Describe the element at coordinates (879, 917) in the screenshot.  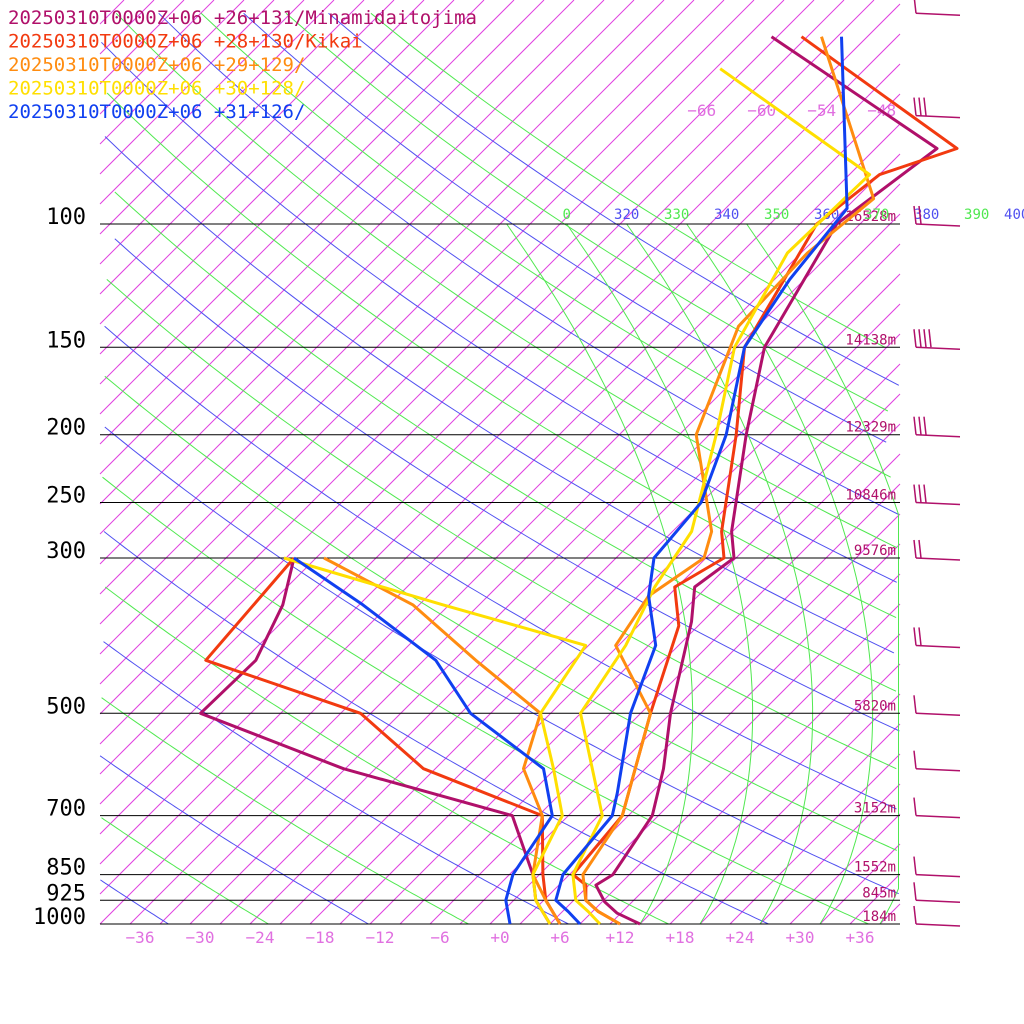
I see `height-label: 184m` at that location.